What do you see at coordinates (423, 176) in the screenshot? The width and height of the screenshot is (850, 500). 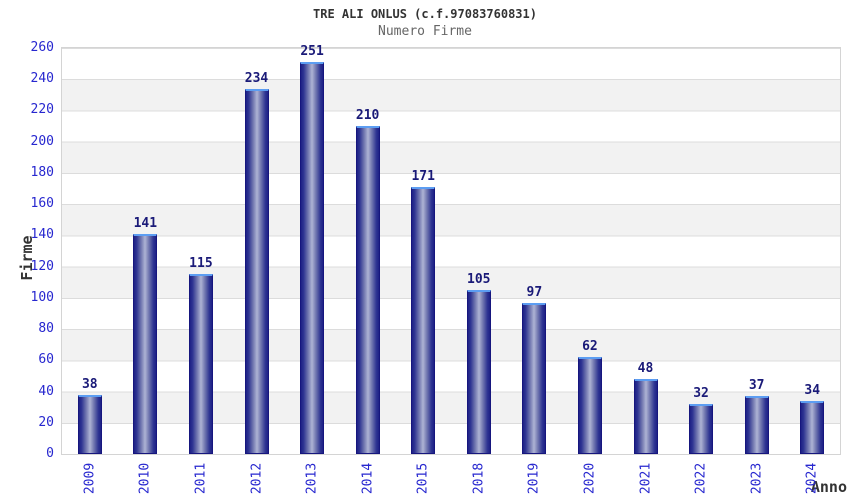 I see `bar-value-label: 171` at bounding box center [423, 176].